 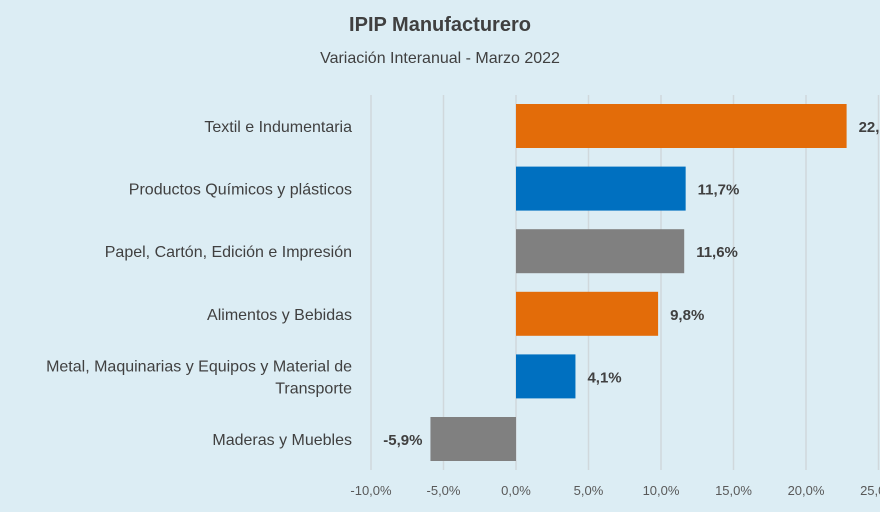 I want to click on data-label: 11,7%, so click(x=719, y=190).